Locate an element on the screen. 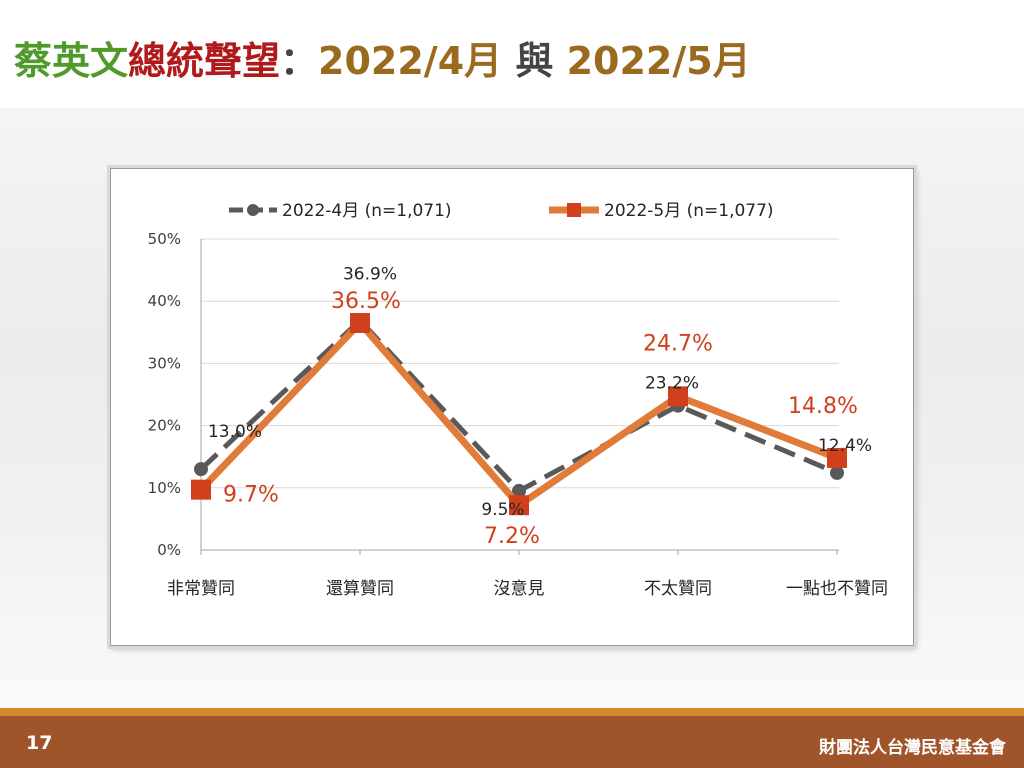 This screenshot has width=1024, height=768. data-label-2022-may: 9.7% is located at coordinates (251, 495).